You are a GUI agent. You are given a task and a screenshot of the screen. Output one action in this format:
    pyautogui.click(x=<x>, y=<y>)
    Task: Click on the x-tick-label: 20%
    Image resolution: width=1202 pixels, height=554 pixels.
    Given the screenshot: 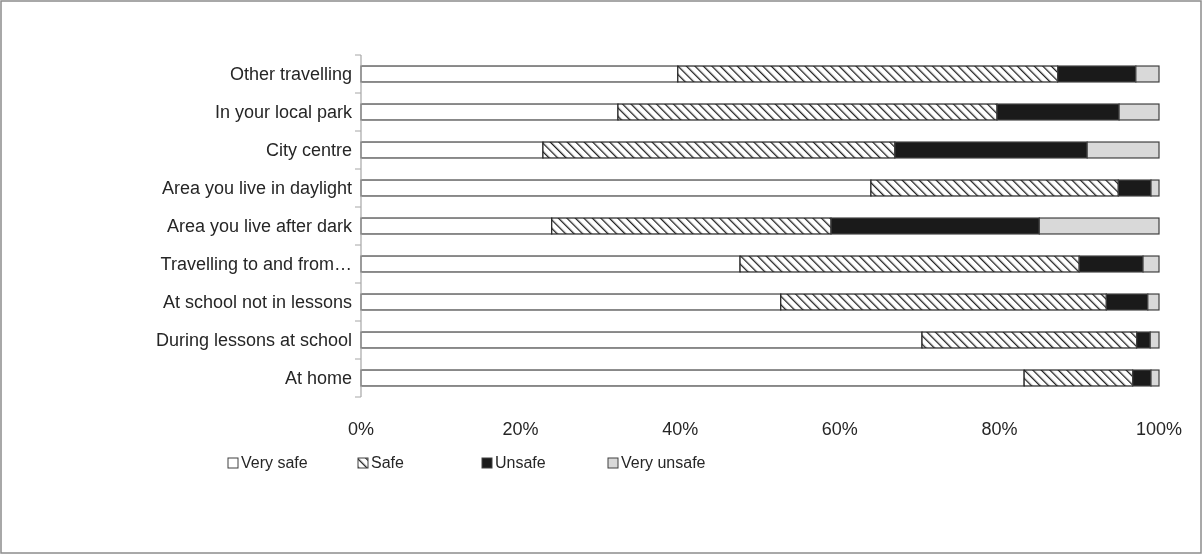 What is the action you would take?
    pyautogui.click(x=520, y=429)
    